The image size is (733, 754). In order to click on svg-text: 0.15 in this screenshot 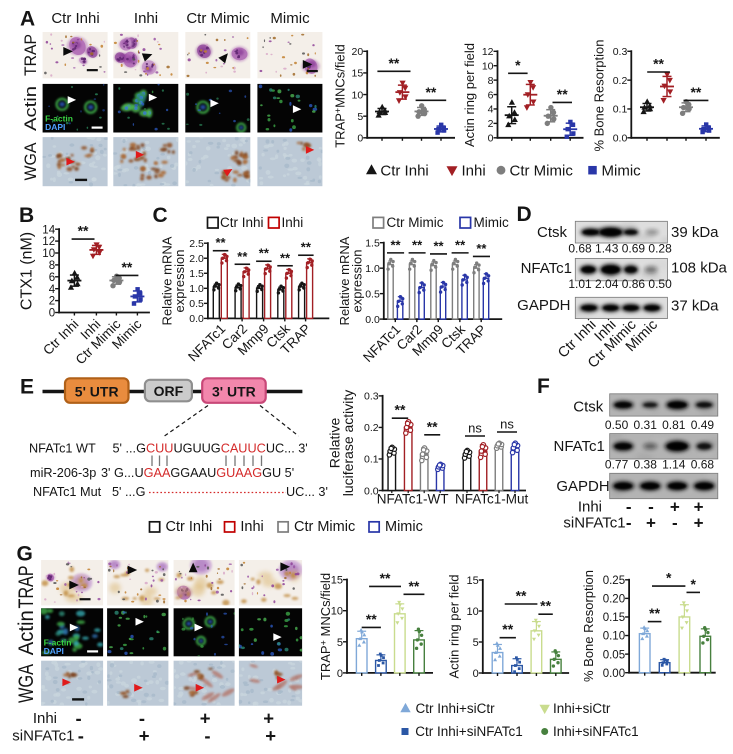, I will do `click(614, 618)`.